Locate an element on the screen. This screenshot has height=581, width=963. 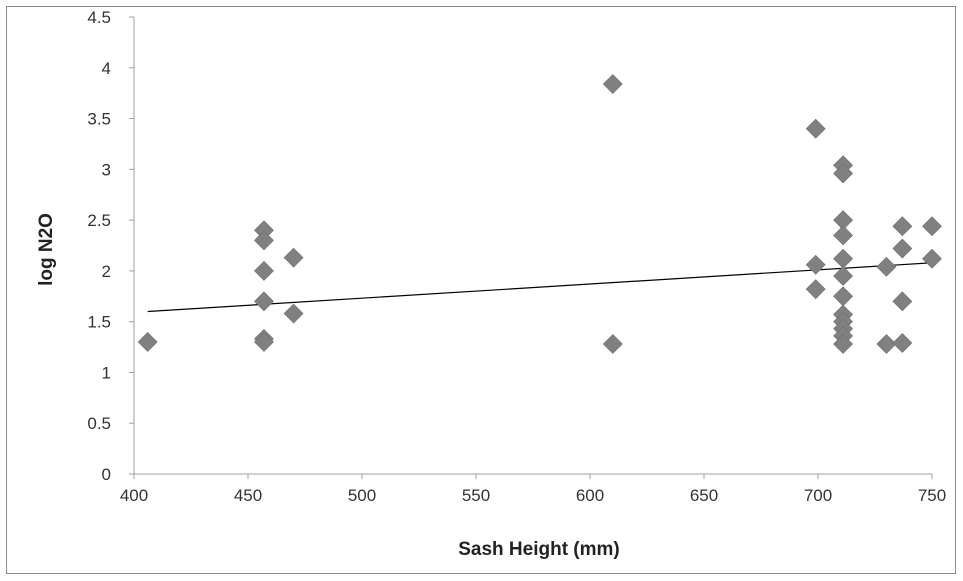
y-tick-label: 0.5 is located at coordinates (99, 423).